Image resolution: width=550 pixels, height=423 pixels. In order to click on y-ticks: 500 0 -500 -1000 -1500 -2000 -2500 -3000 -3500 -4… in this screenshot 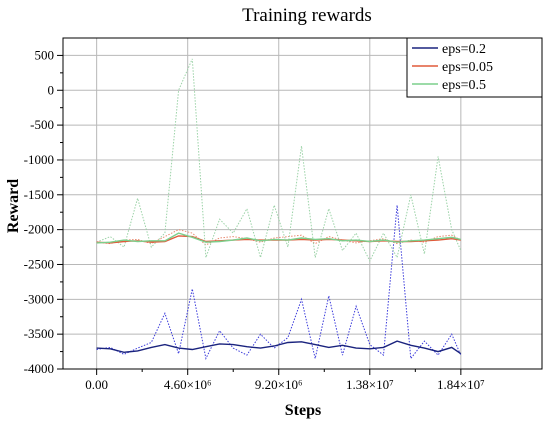, I will do `click(43, 211)`.